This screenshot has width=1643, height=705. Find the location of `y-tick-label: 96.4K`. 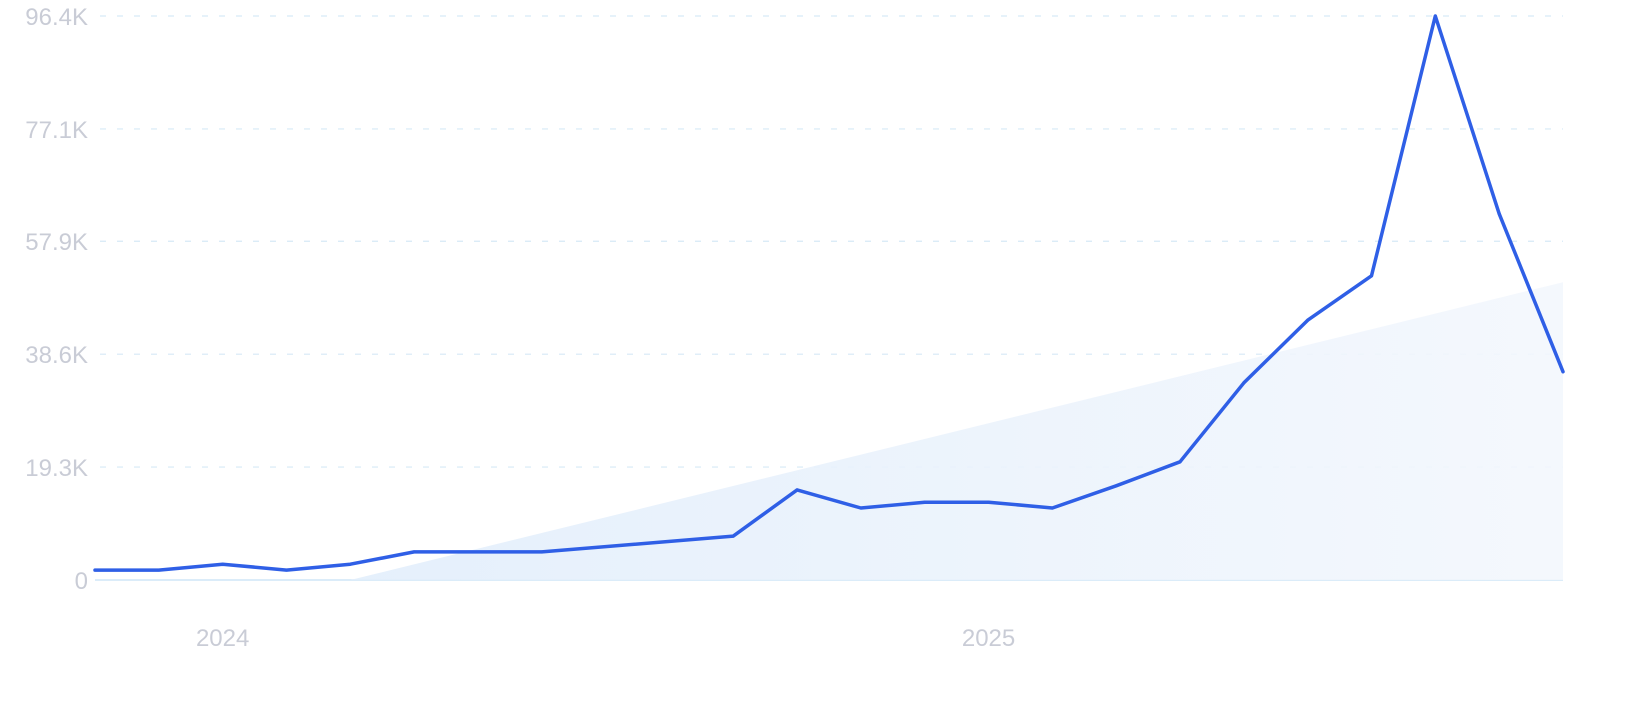

y-tick-label: 96.4K is located at coordinates (56, 17).